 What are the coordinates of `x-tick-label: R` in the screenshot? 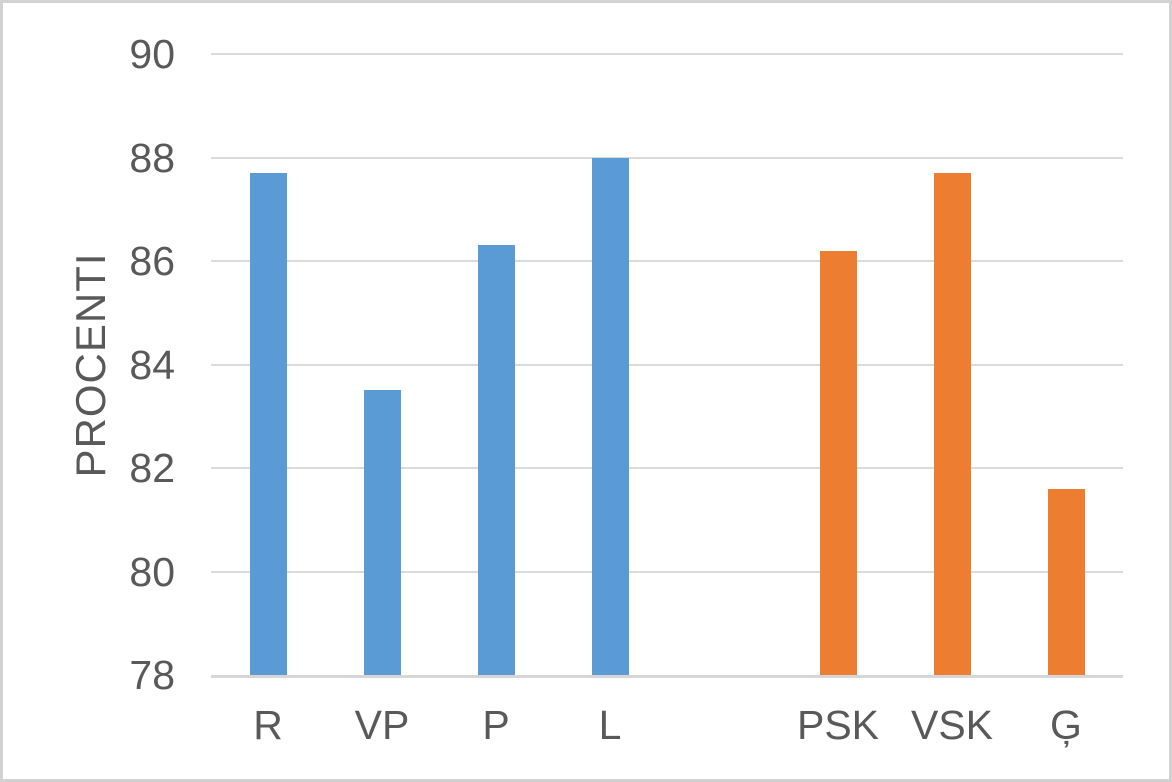 It's located at (268, 725).